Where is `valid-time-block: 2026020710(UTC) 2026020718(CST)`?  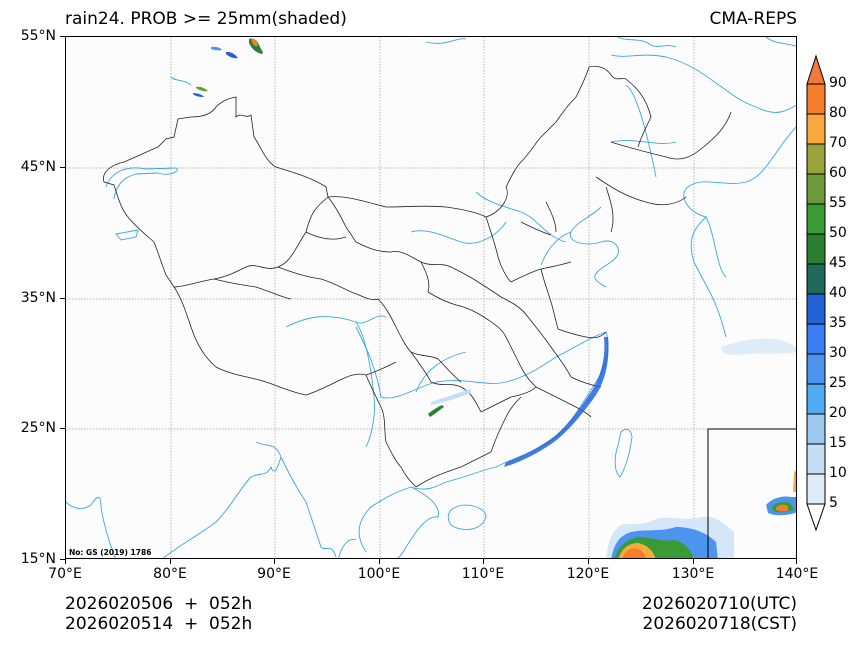 valid-time-block: 2026020710(UTC) 2026020718(CST) is located at coordinates (719, 614).